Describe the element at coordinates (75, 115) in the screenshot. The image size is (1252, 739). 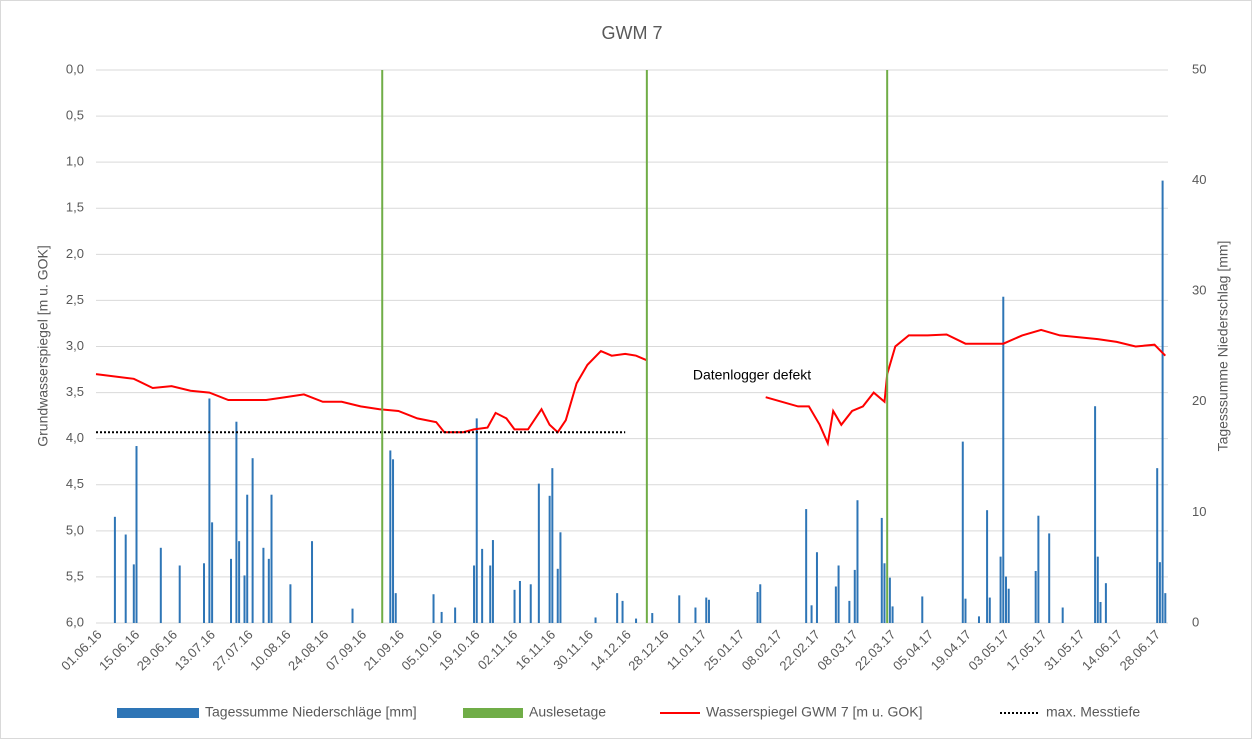
I see `y-tick-label: 0,5` at that location.